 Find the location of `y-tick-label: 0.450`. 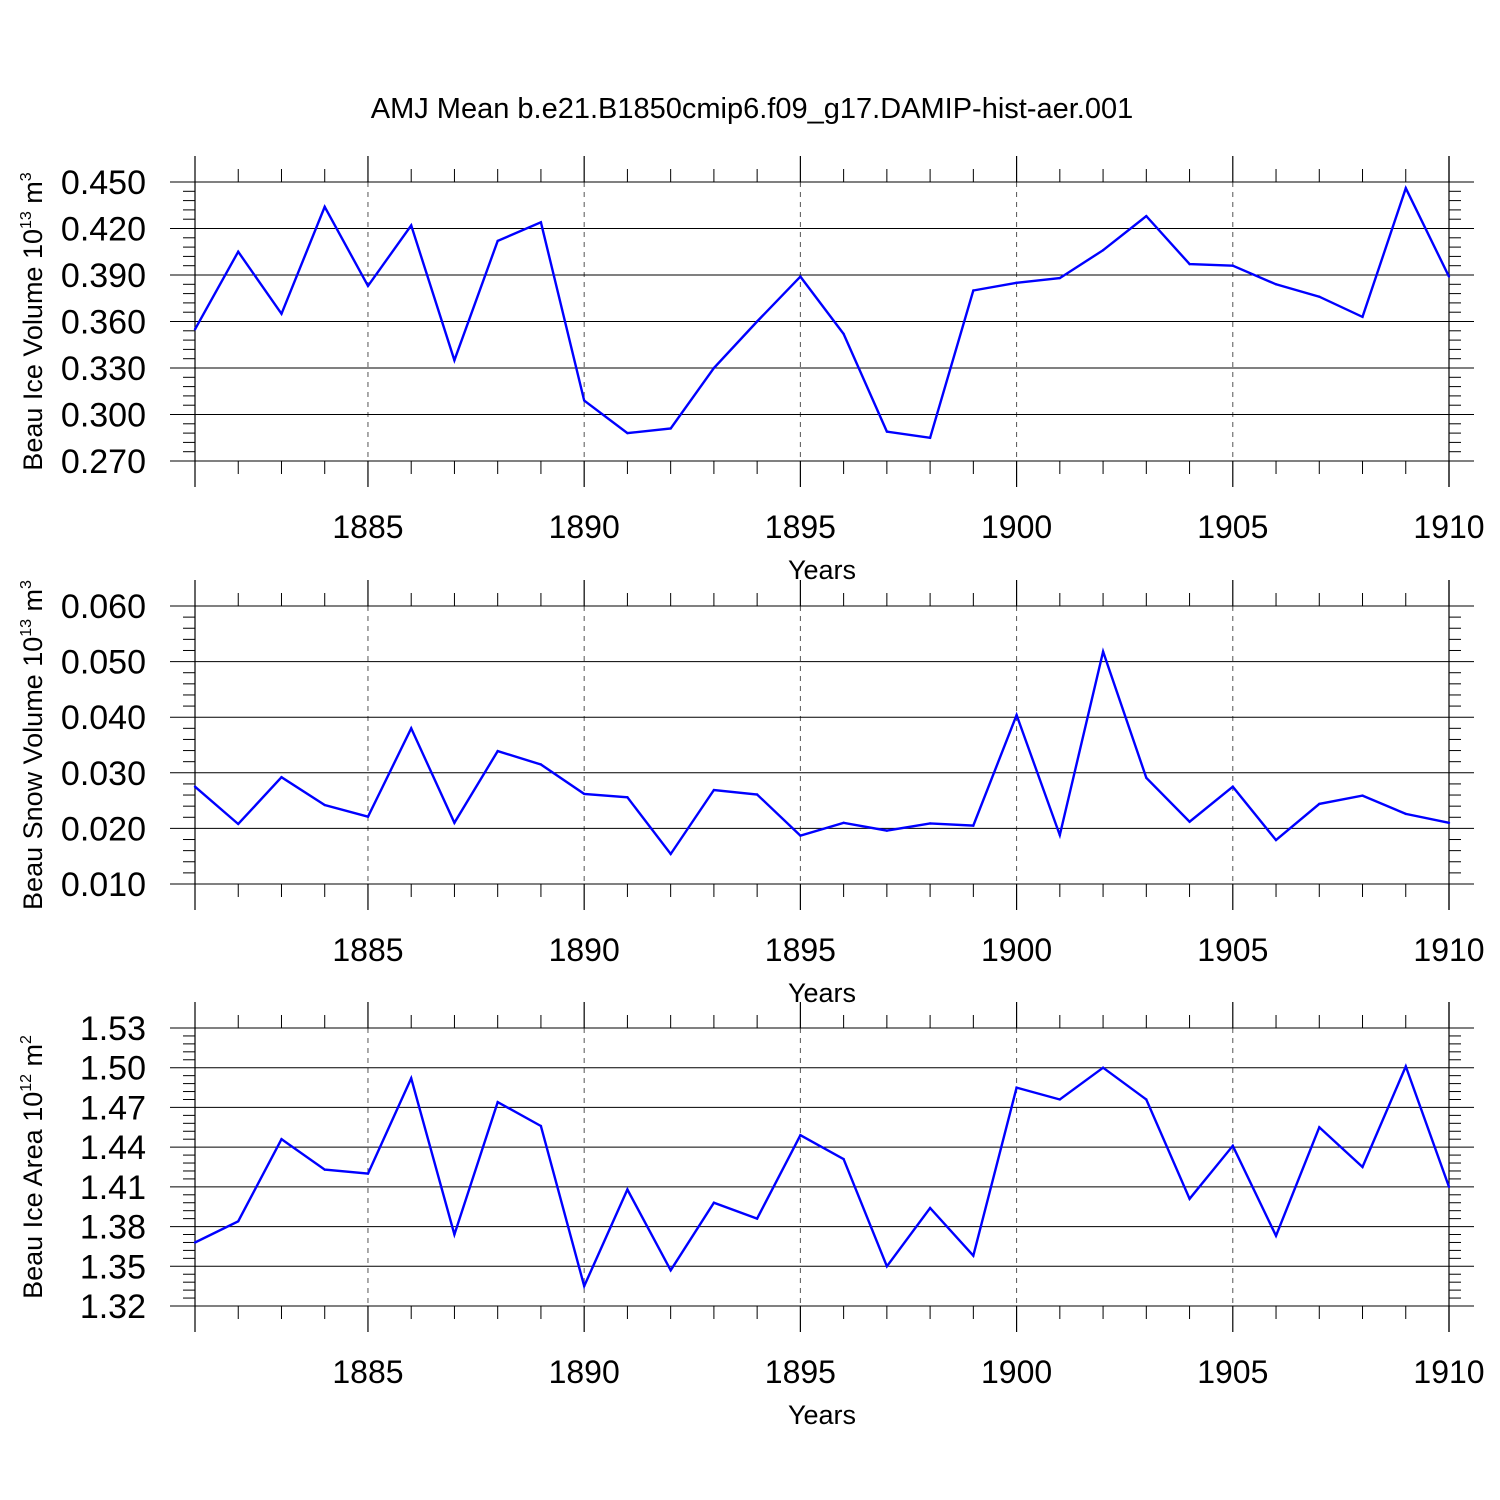

y-tick-label: 0.450 is located at coordinates (103, 183).